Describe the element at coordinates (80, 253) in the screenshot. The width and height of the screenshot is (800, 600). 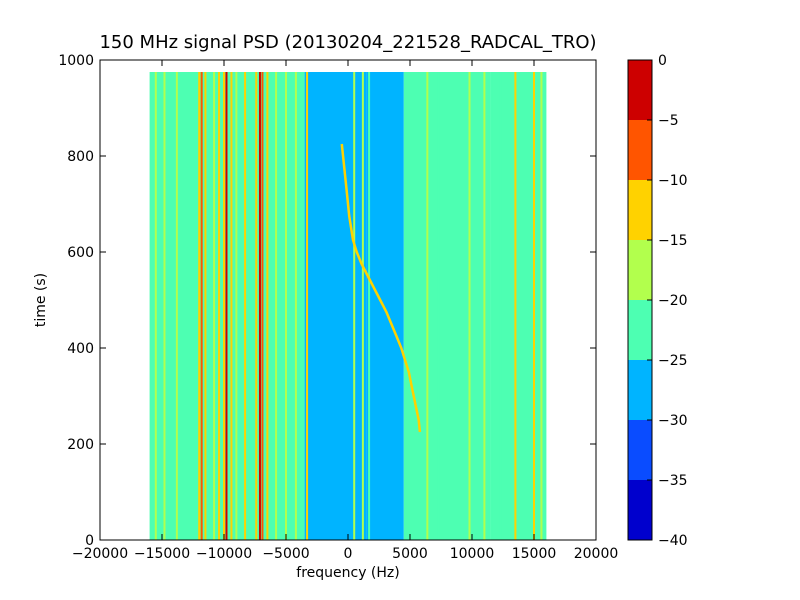
I see `y-tick-label: 600` at that location.